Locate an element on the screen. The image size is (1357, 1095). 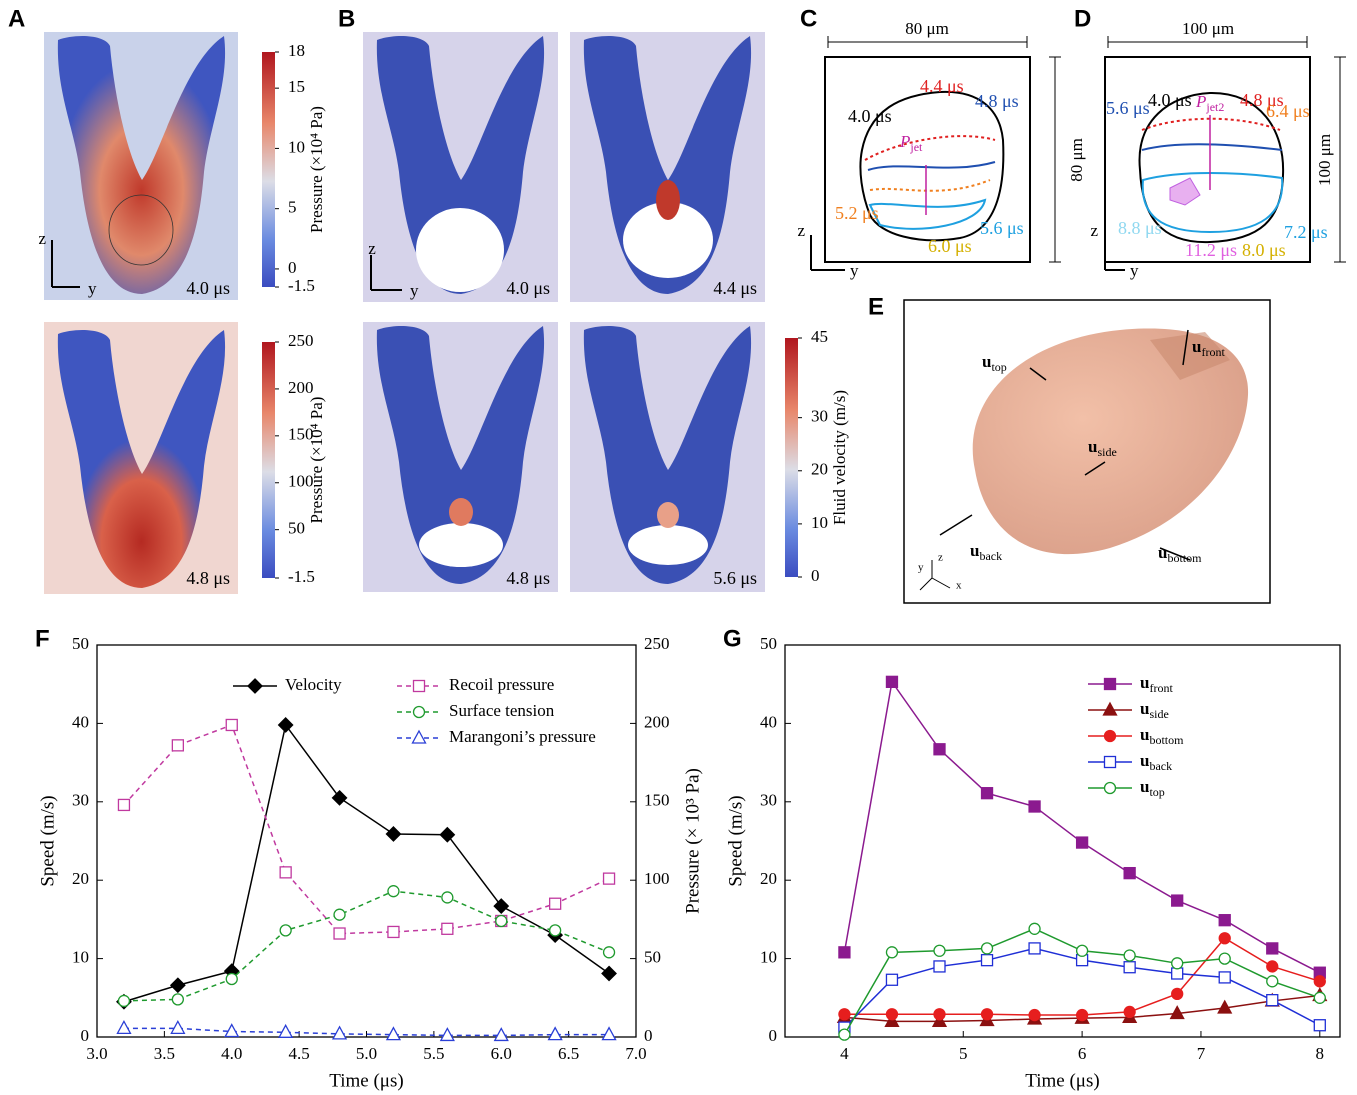
legend-label: Surface tension is located at coordinates (502, 710).